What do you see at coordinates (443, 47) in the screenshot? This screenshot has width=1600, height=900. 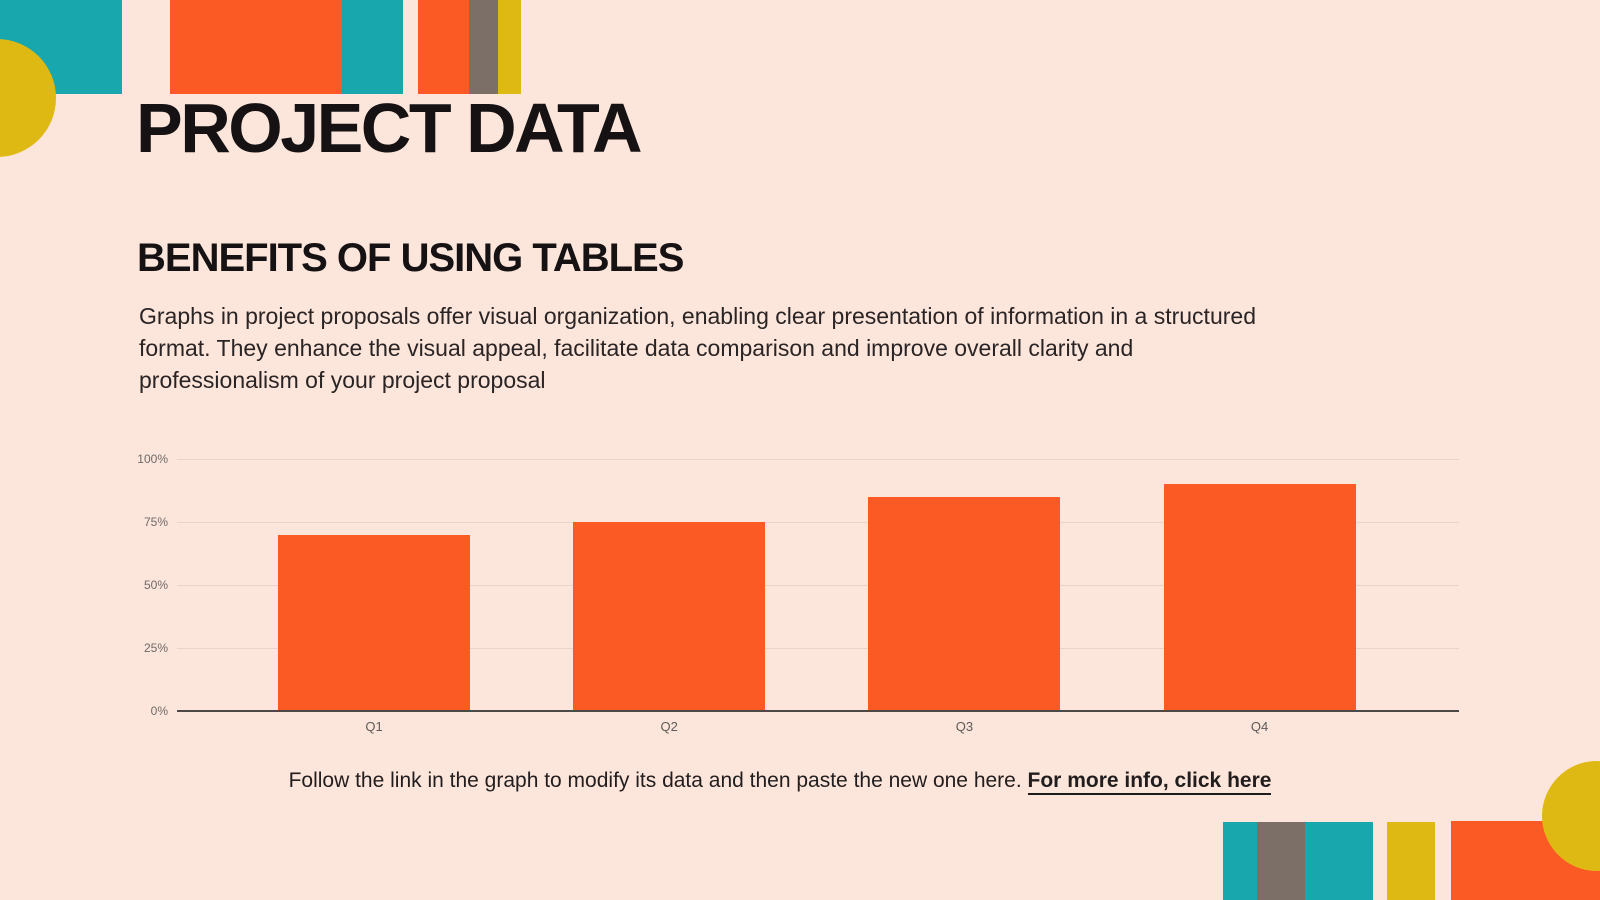 I see `decor-orange-stripe-top` at bounding box center [443, 47].